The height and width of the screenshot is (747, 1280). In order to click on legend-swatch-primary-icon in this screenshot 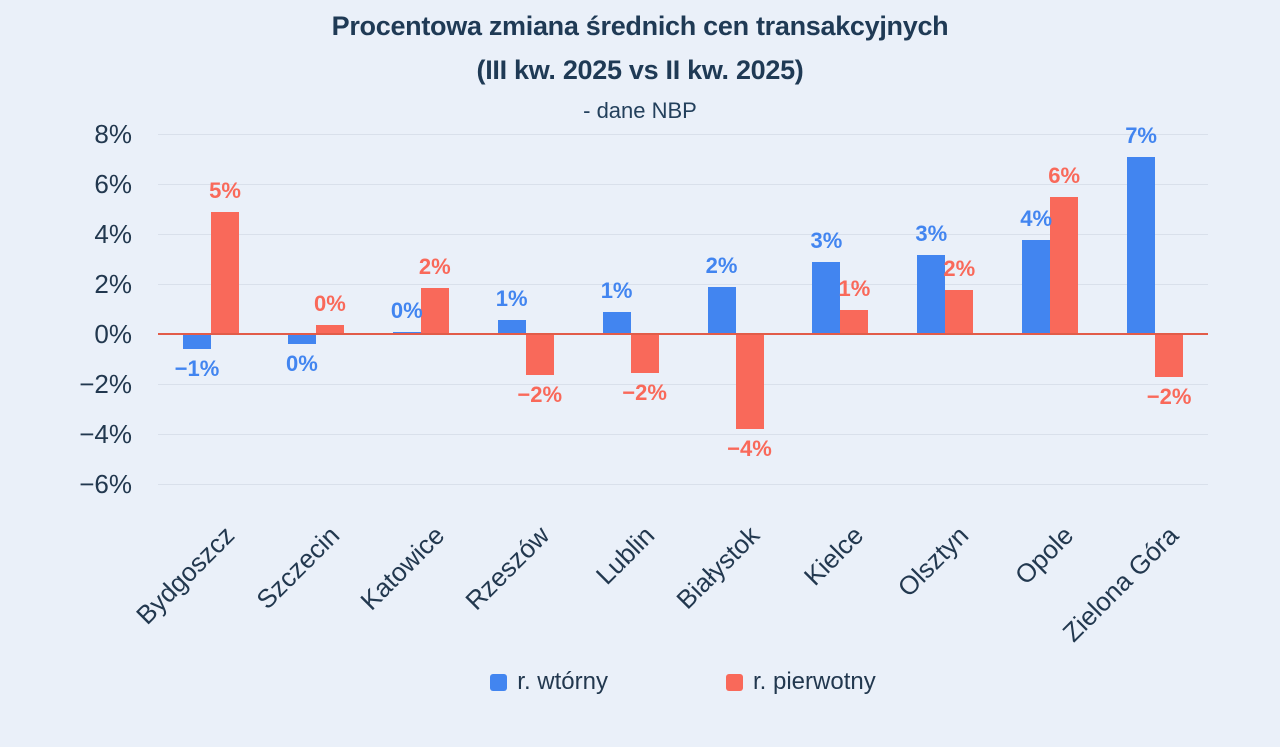, I will do `click(734, 682)`.